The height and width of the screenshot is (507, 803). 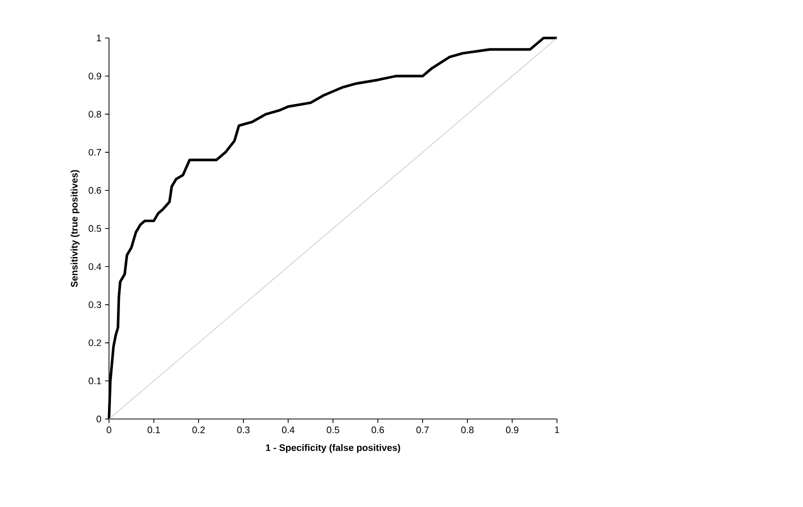 What do you see at coordinates (95, 228) in the screenshot?
I see `y-tick-label: 0.5` at bounding box center [95, 228].